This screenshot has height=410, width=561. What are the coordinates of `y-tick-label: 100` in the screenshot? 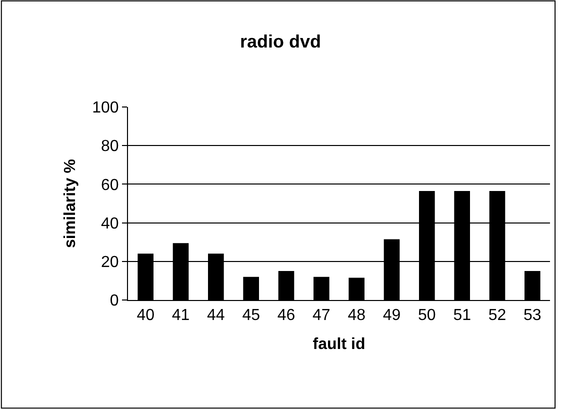 It's located at (105, 108).